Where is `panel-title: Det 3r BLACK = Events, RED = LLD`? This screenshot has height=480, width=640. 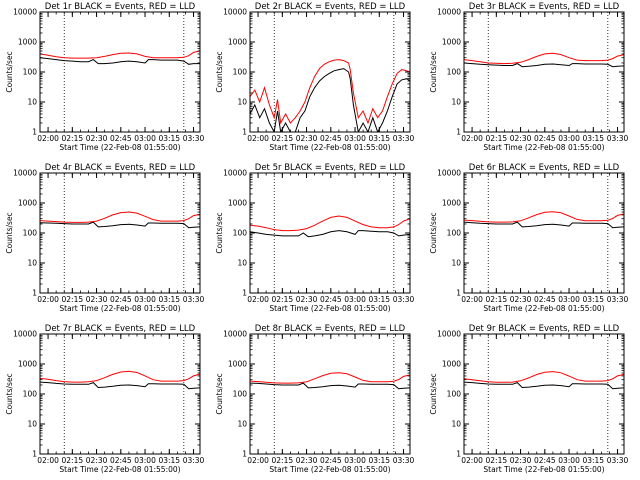 panel-title: Det 3r BLACK = Events, RED = LLD is located at coordinates (544, 7).